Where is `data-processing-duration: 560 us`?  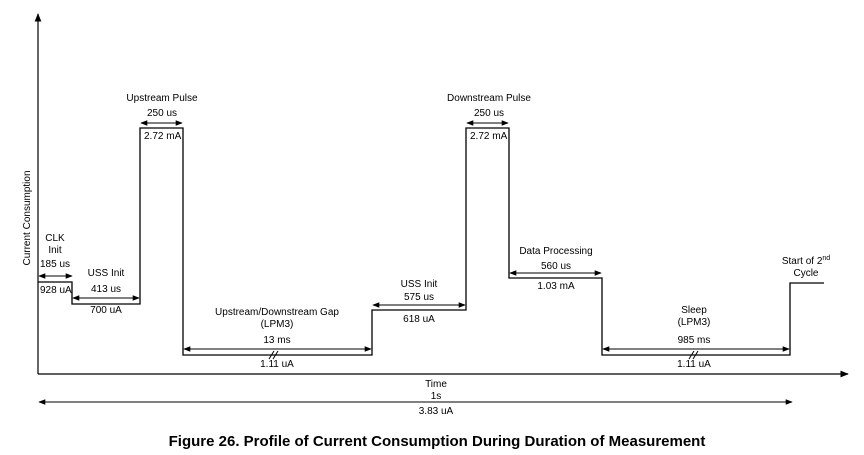
data-processing-duration: 560 us is located at coordinates (556, 266).